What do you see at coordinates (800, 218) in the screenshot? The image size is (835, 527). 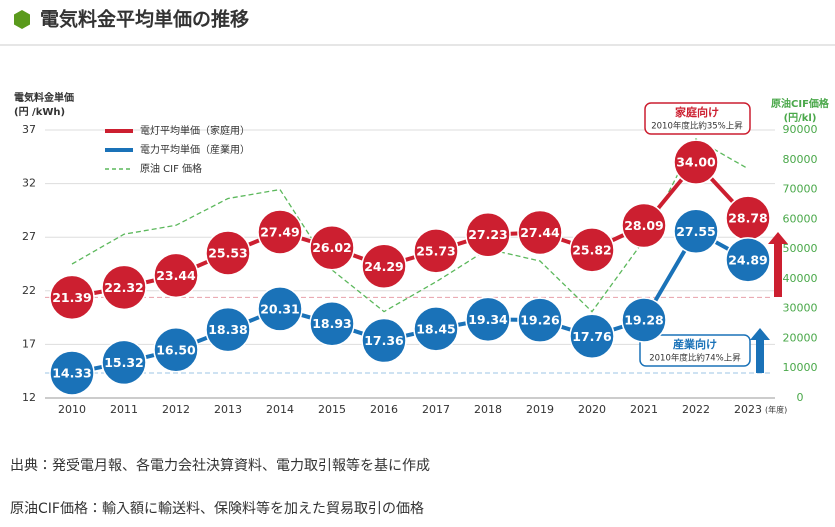 I see `y2-tick-label: 60000` at bounding box center [800, 218].